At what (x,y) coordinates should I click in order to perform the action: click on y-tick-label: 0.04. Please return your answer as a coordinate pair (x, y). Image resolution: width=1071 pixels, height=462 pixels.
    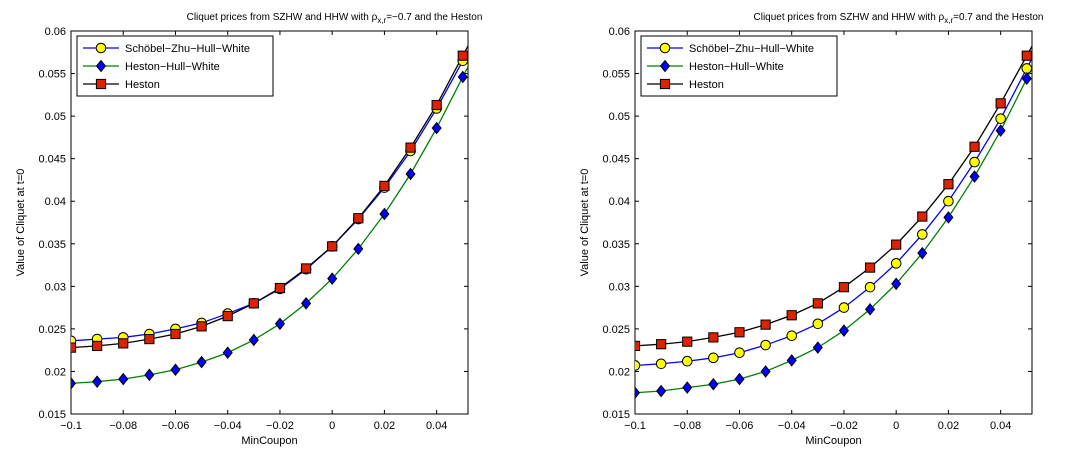
    Looking at the image, I should click on (619, 202).